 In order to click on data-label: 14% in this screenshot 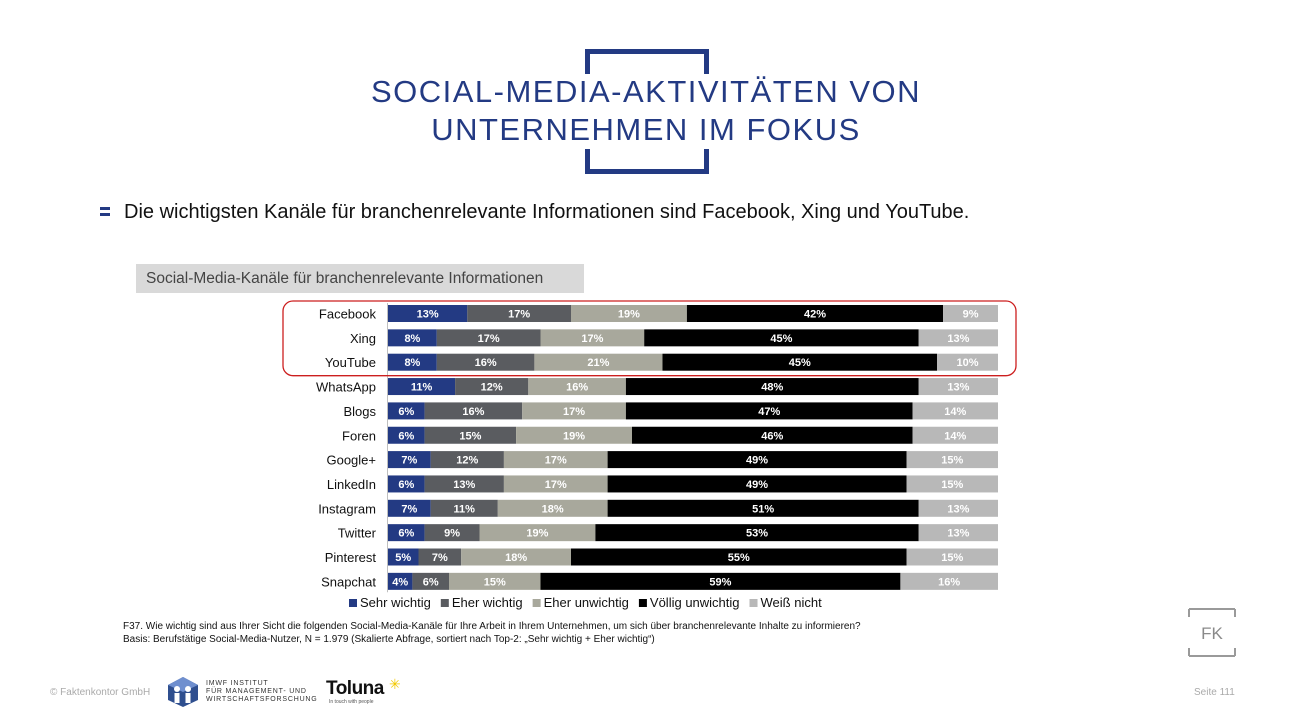, I will do `click(955, 412)`.